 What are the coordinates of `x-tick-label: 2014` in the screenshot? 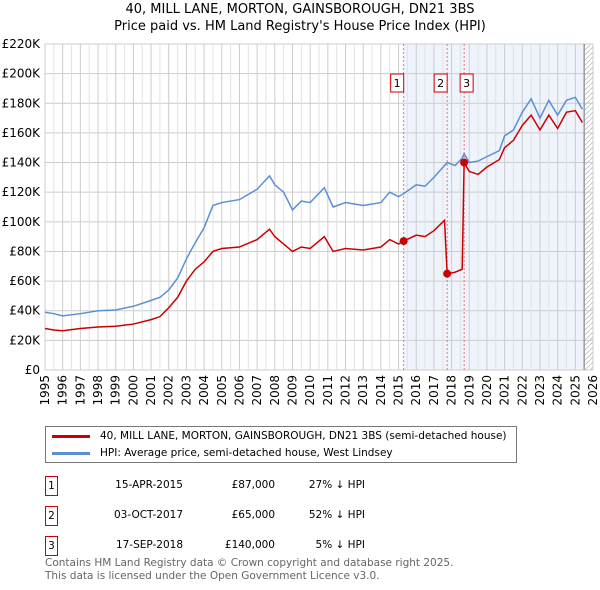 It's located at (381, 390).